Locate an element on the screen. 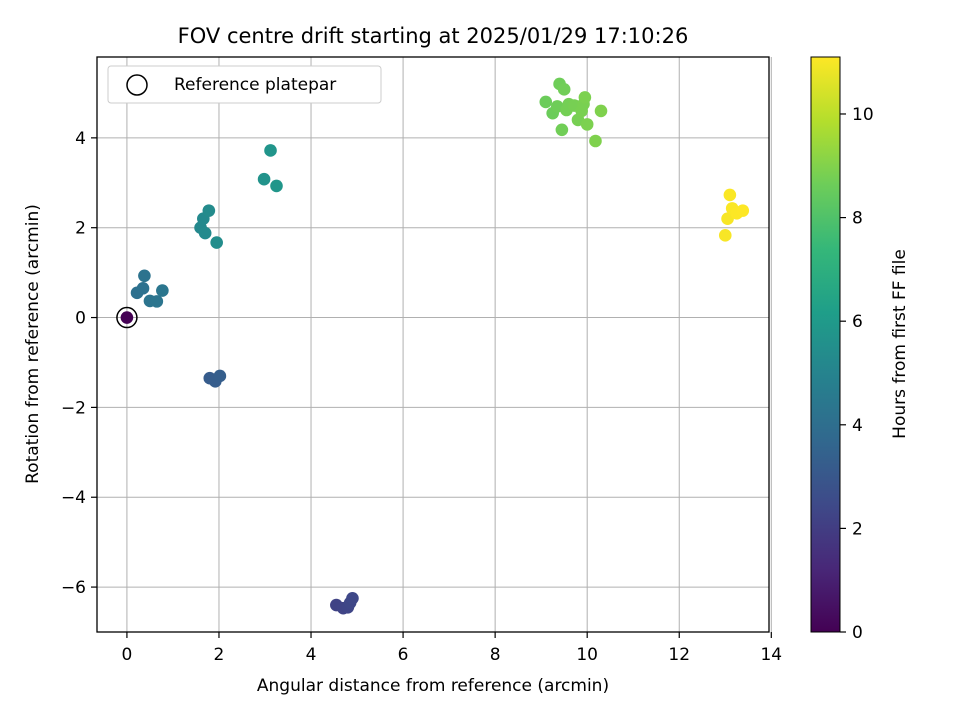 The height and width of the screenshot is (720, 960). colorbar-tick-label: 0 is located at coordinates (857, 633).